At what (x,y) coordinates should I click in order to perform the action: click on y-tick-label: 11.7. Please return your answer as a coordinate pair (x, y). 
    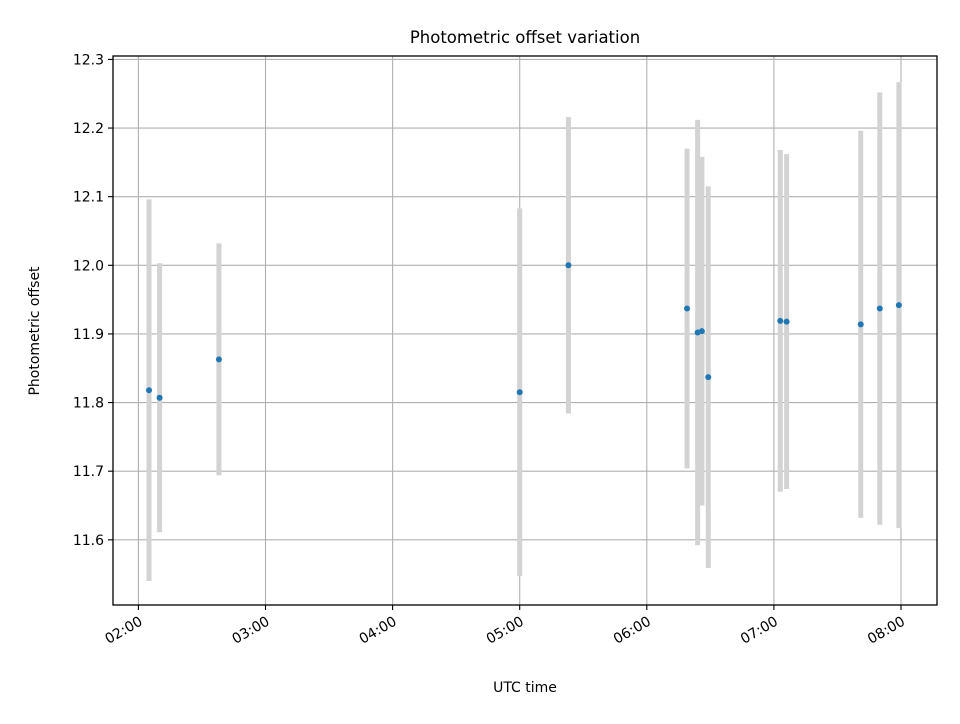
    Looking at the image, I should click on (88, 472).